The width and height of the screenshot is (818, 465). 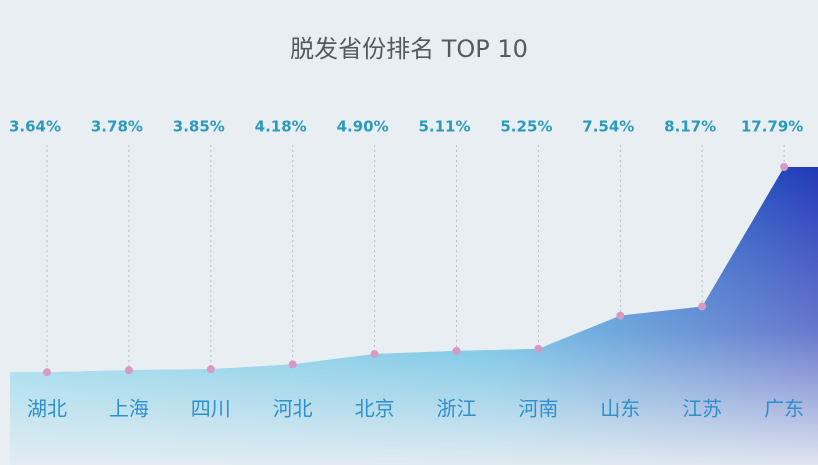 What do you see at coordinates (281, 127) in the screenshot?
I see `value-label: 4.18%` at bounding box center [281, 127].